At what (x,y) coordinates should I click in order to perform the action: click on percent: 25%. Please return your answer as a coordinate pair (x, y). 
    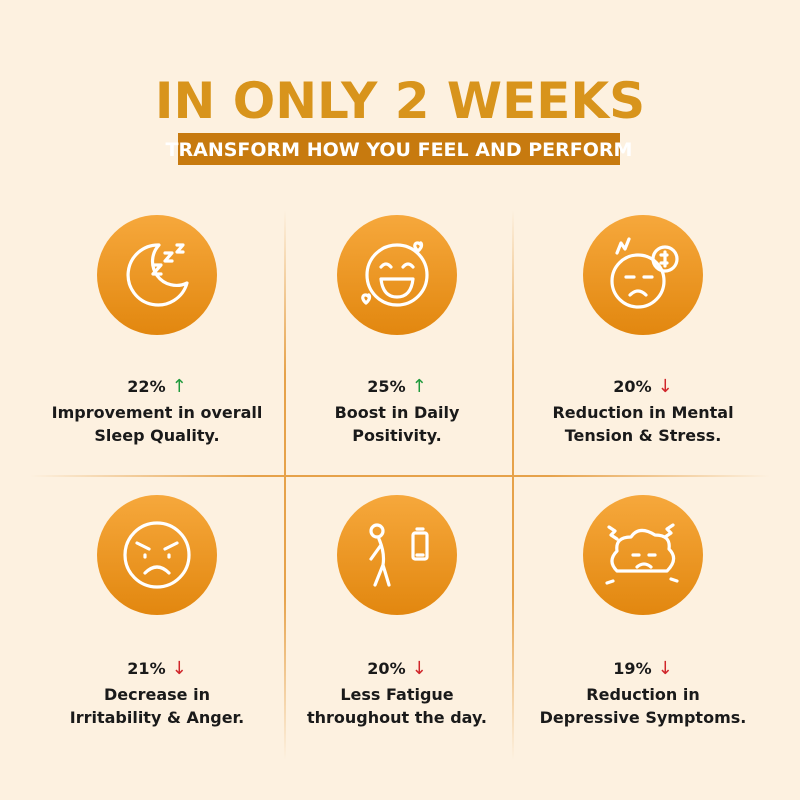
    Looking at the image, I should click on (386, 386).